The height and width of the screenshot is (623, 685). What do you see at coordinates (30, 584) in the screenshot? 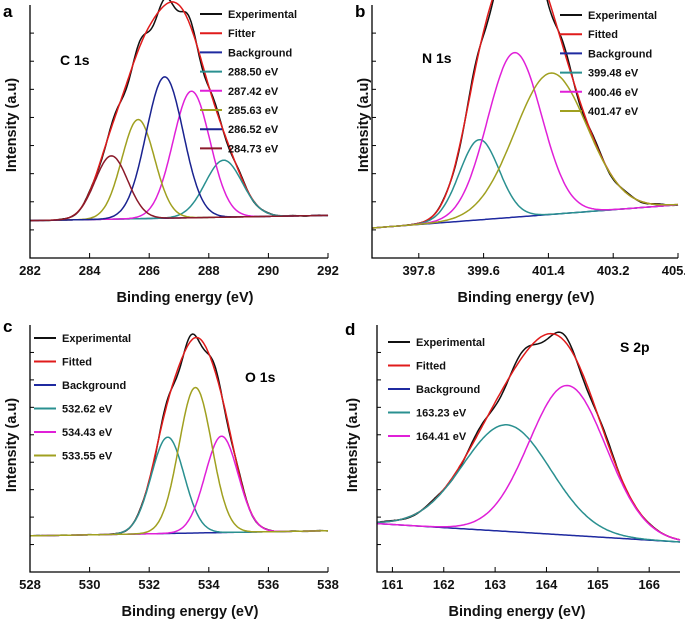
I see `x-tick-label: 528` at bounding box center [30, 584].